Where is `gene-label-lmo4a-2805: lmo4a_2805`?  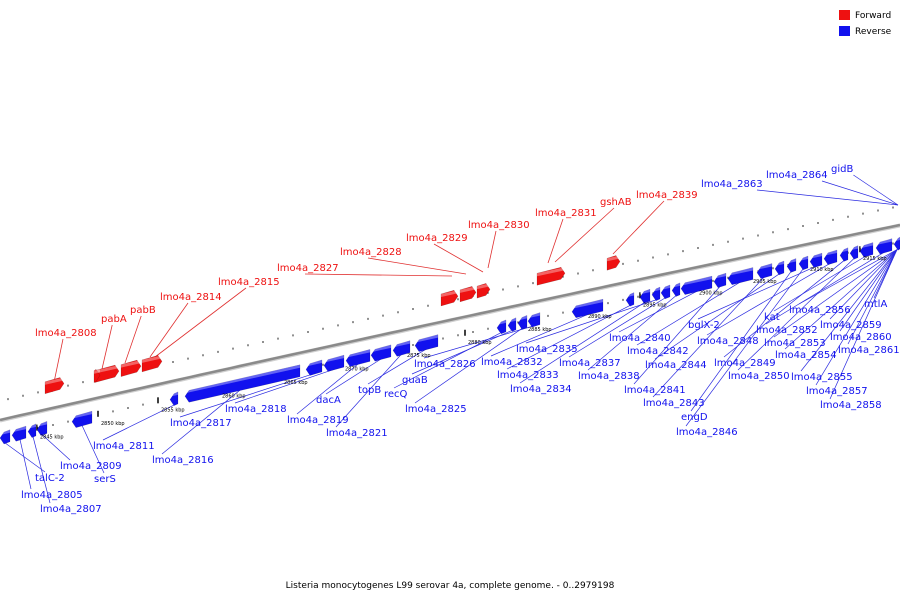 gene-label-lmo4a-2805: lmo4a_2805 is located at coordinates (52, 495).